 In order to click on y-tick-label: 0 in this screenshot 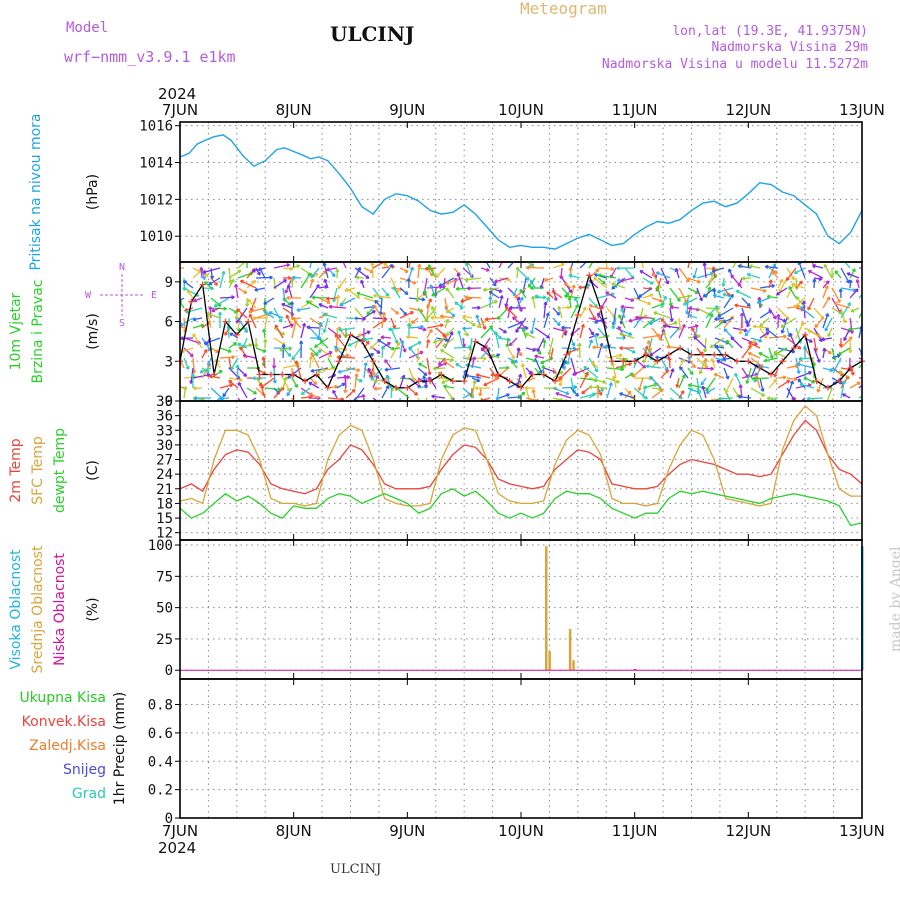, I will do `click(169, 671)`.